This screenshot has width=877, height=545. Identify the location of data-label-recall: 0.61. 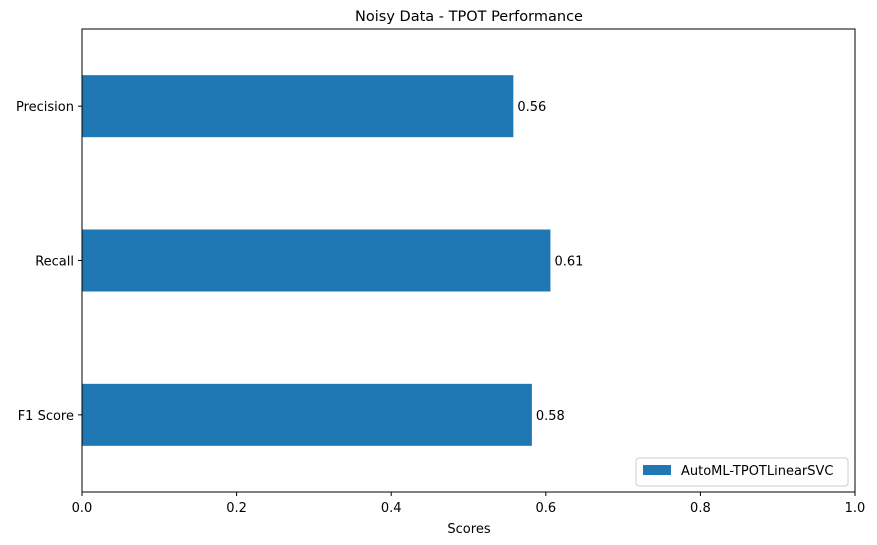
(568, 262).